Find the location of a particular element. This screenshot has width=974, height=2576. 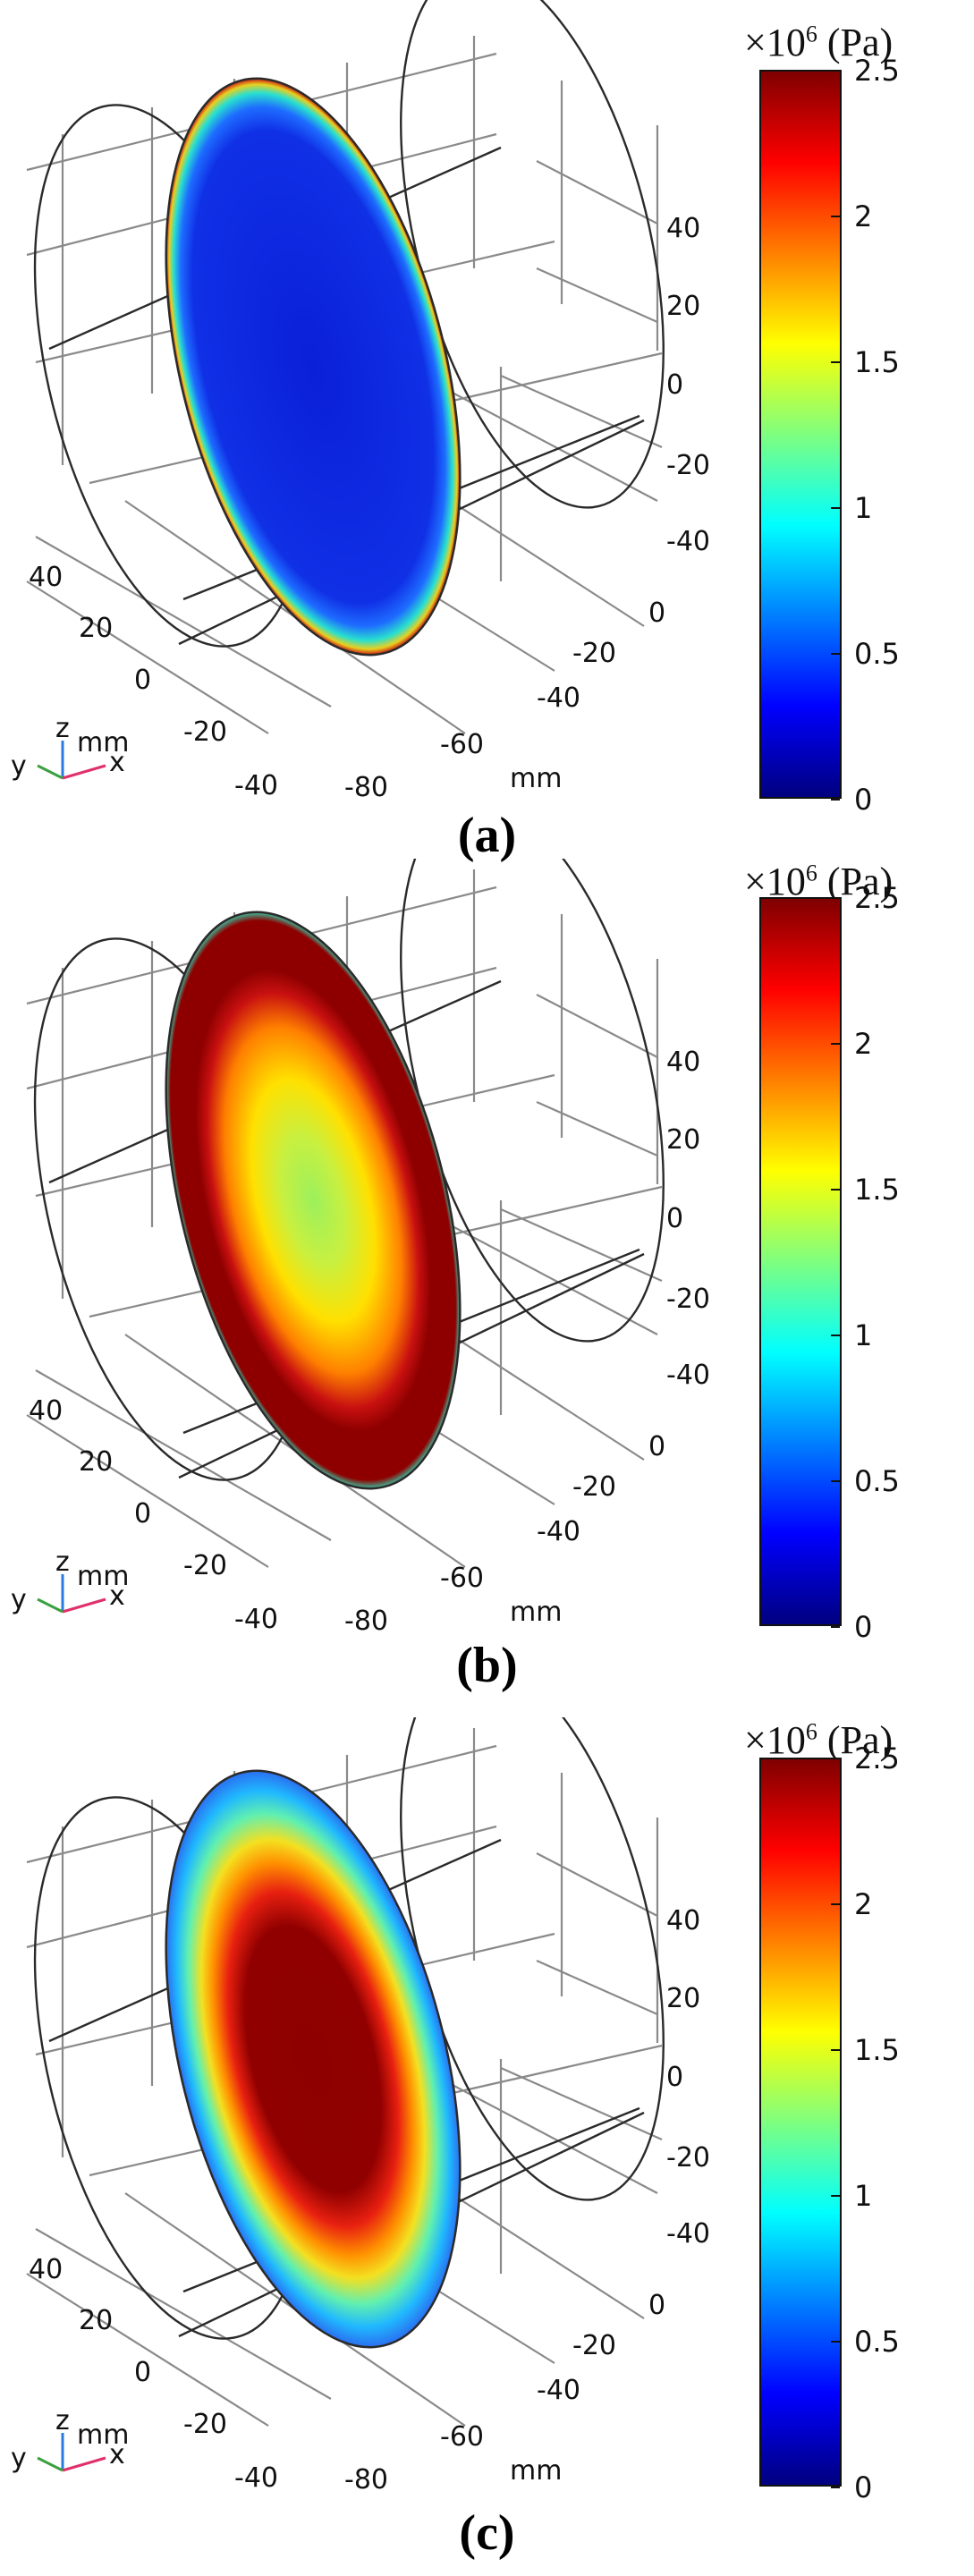

colorbar-unit-a: ×106 (Pa) is located at coordinates (819, 42).